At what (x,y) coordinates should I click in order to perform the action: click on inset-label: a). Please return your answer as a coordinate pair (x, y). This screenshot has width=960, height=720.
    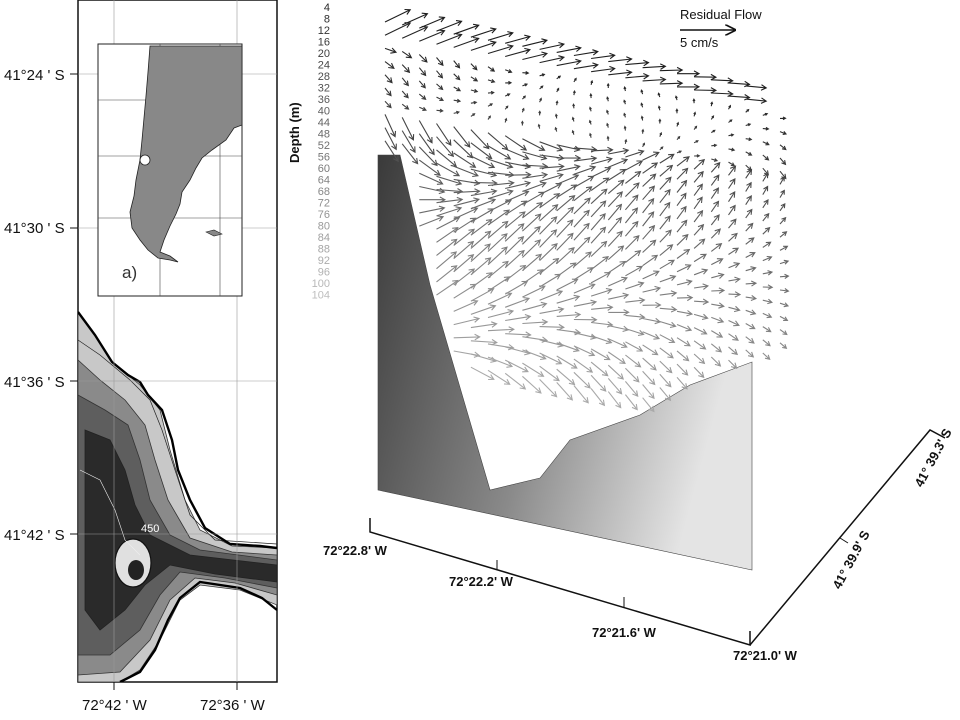
    Looking at the image, I should click on (129, 272).